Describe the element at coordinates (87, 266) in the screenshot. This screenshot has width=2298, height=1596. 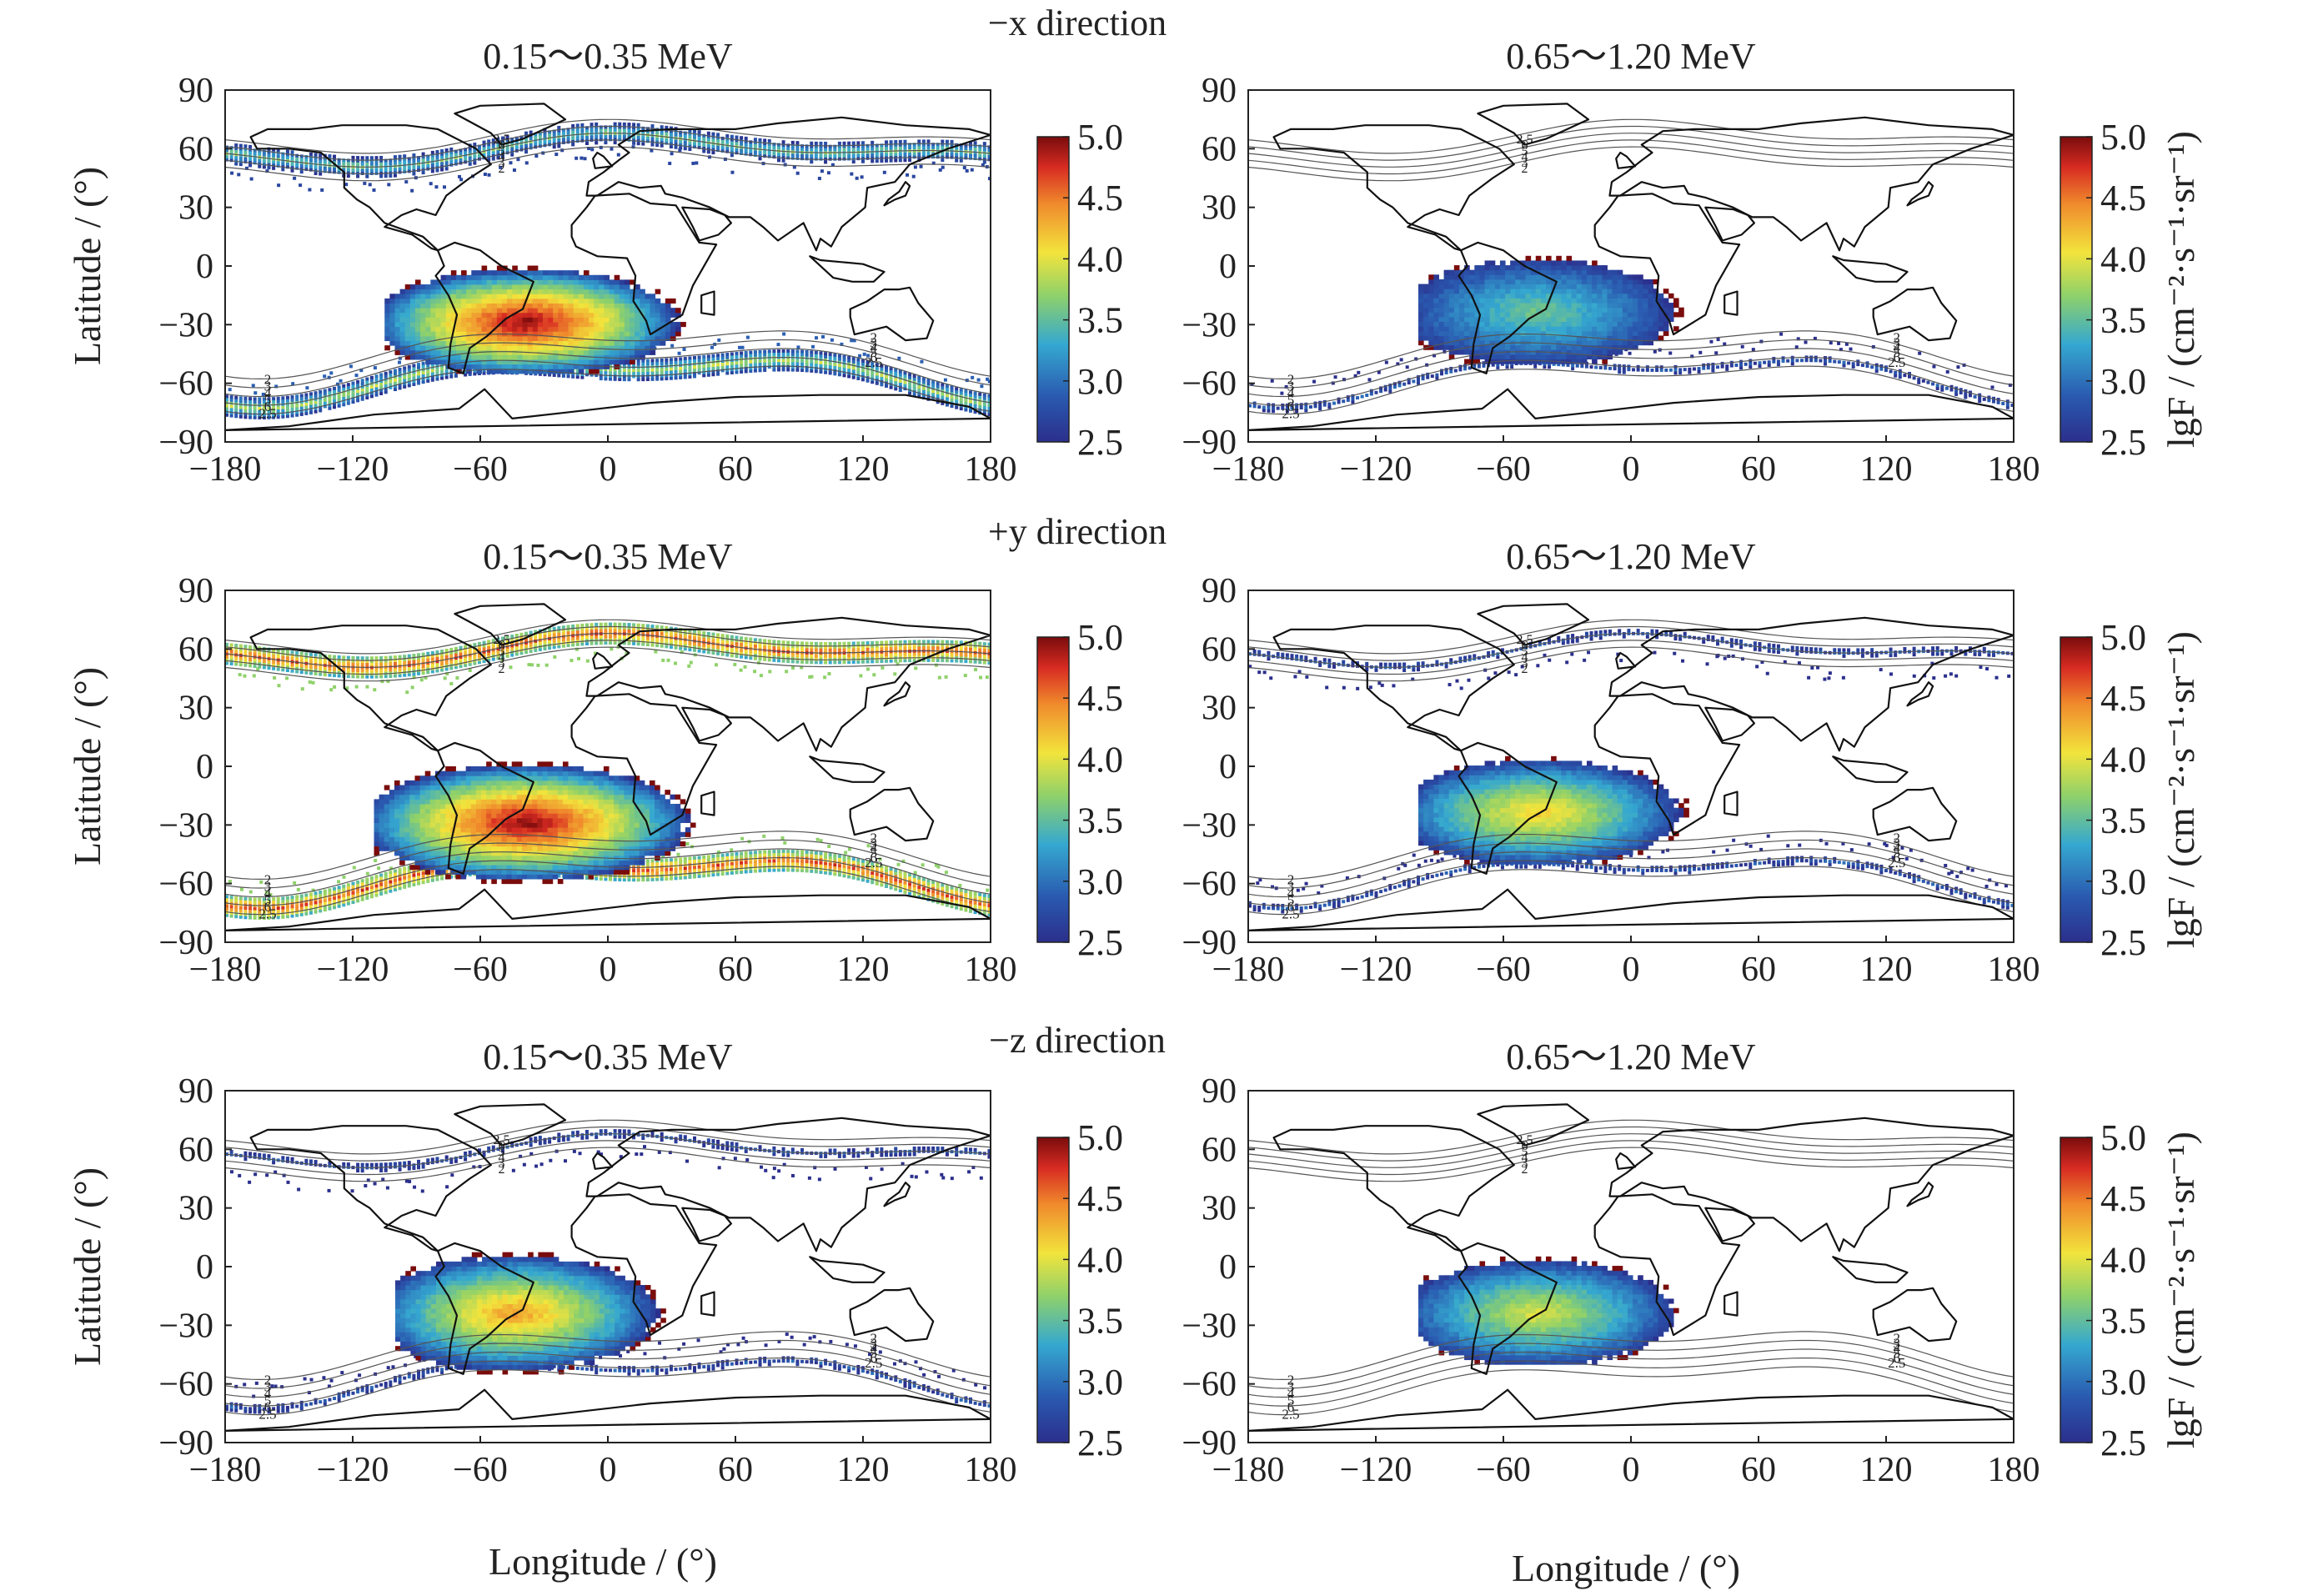
I see `y-axis-label: Latitude / (°)` at that location.